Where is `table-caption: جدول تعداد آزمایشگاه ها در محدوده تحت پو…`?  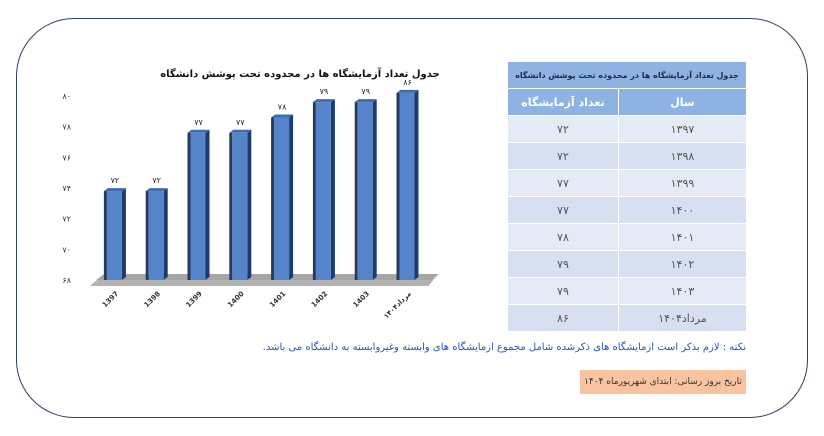 table-caption: جدول تعداد آزمایشگاه ها در محدوده تحت پو… is located at coordinates (627, 75).